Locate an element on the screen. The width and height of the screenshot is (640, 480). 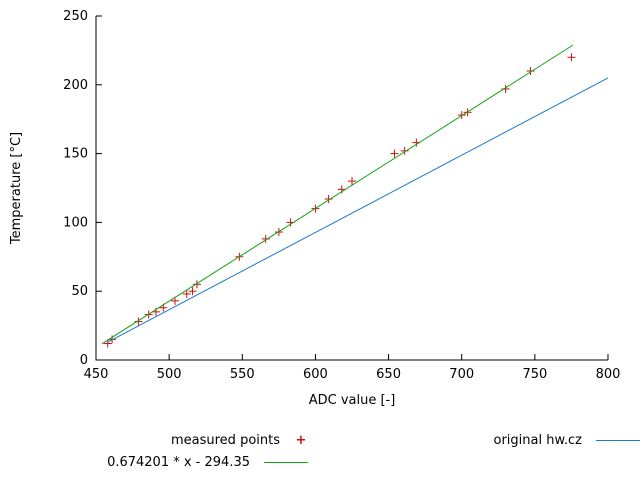
svg-text: 750 is located at coordinates (534, 374).